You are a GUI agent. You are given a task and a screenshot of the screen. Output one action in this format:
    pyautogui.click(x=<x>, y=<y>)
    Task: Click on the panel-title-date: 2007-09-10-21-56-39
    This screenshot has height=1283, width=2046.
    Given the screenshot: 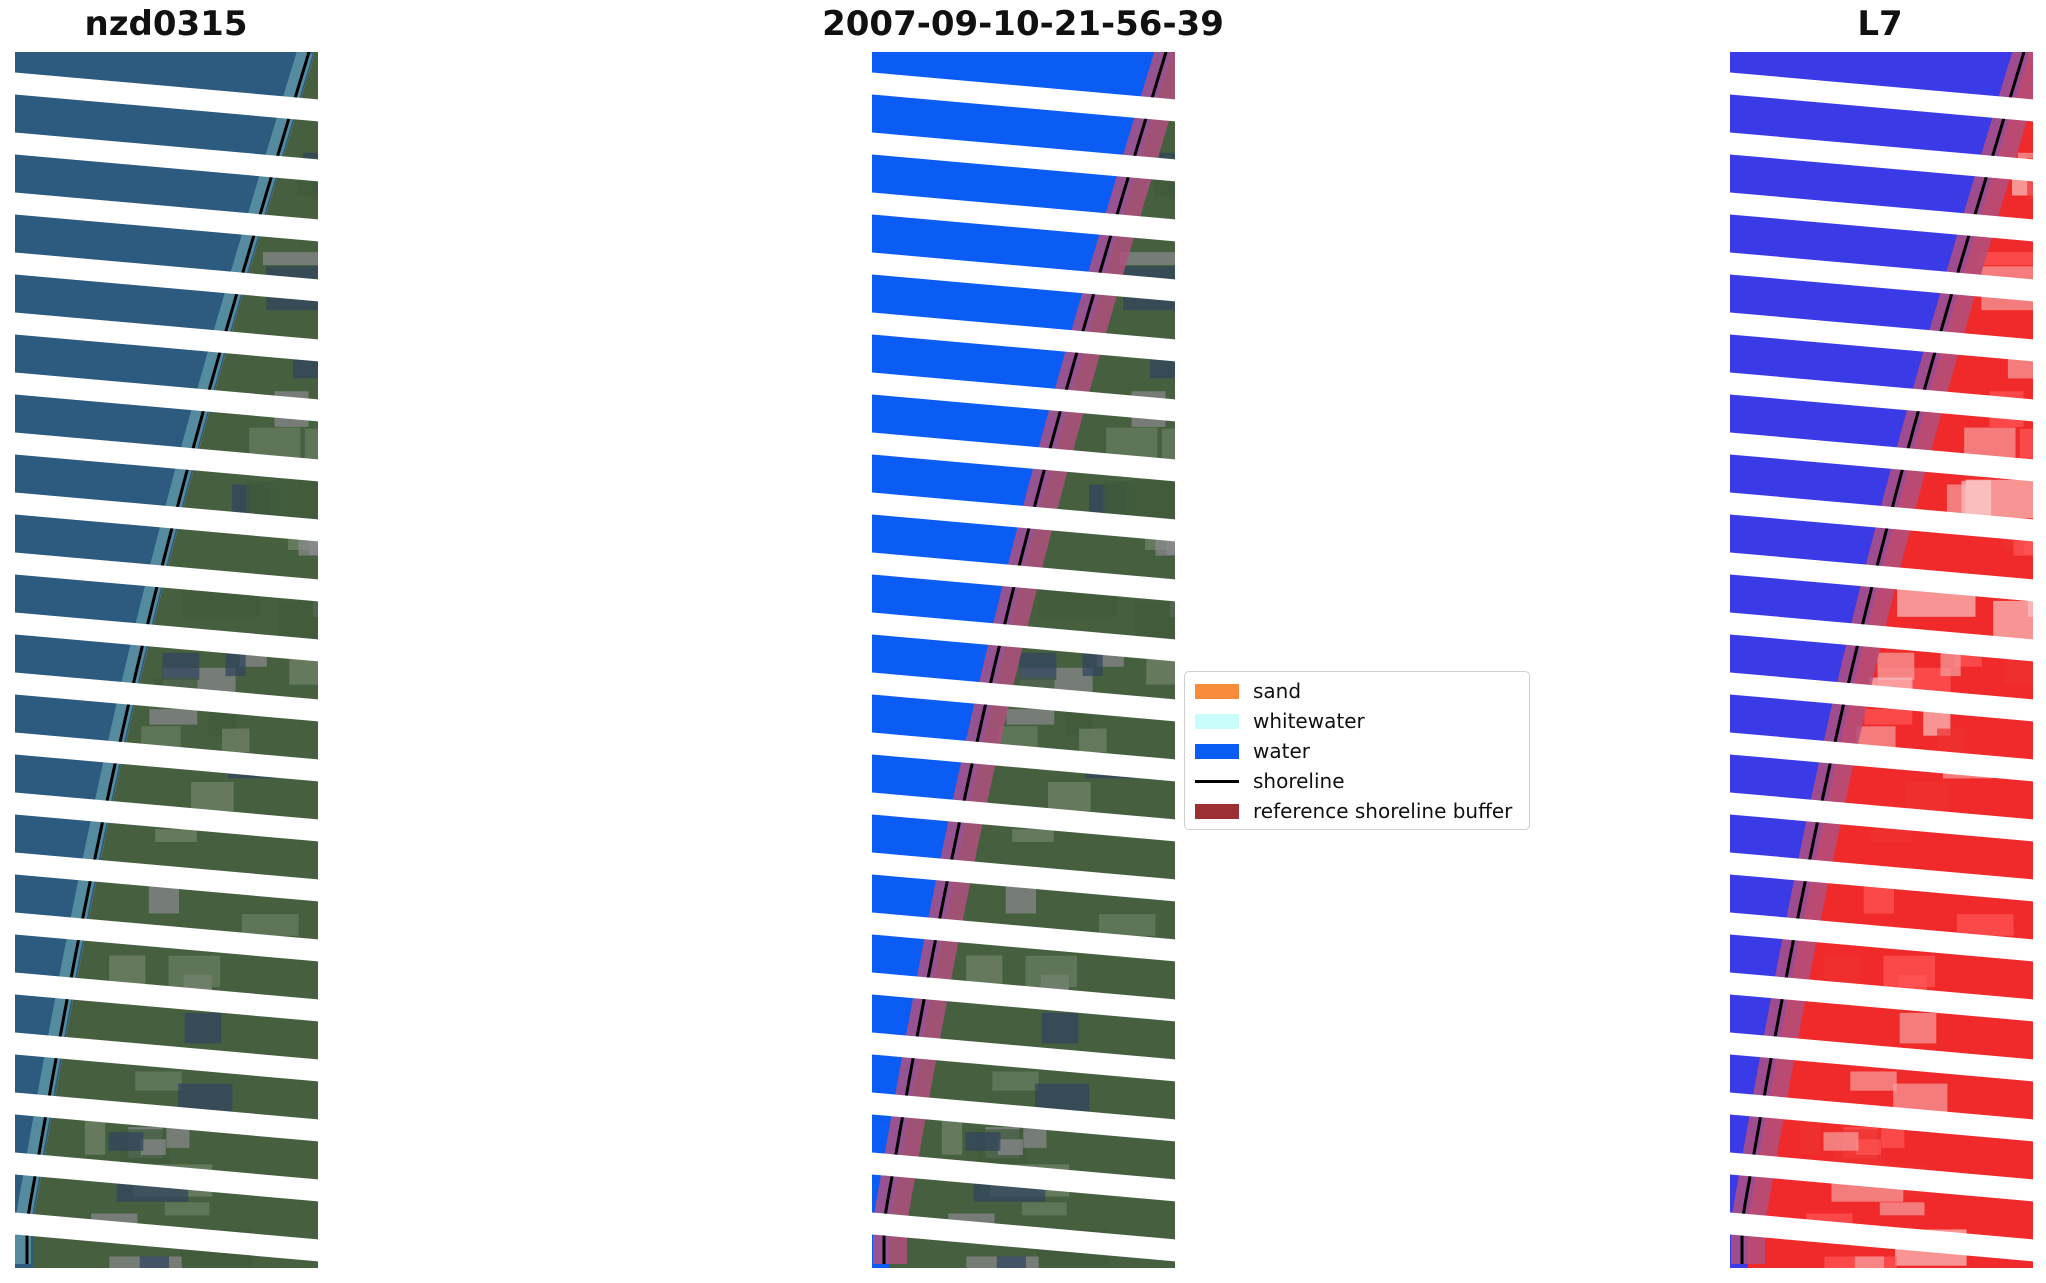 What is the action you would take?
    pyautogui.click(x=1023, y=24)
    